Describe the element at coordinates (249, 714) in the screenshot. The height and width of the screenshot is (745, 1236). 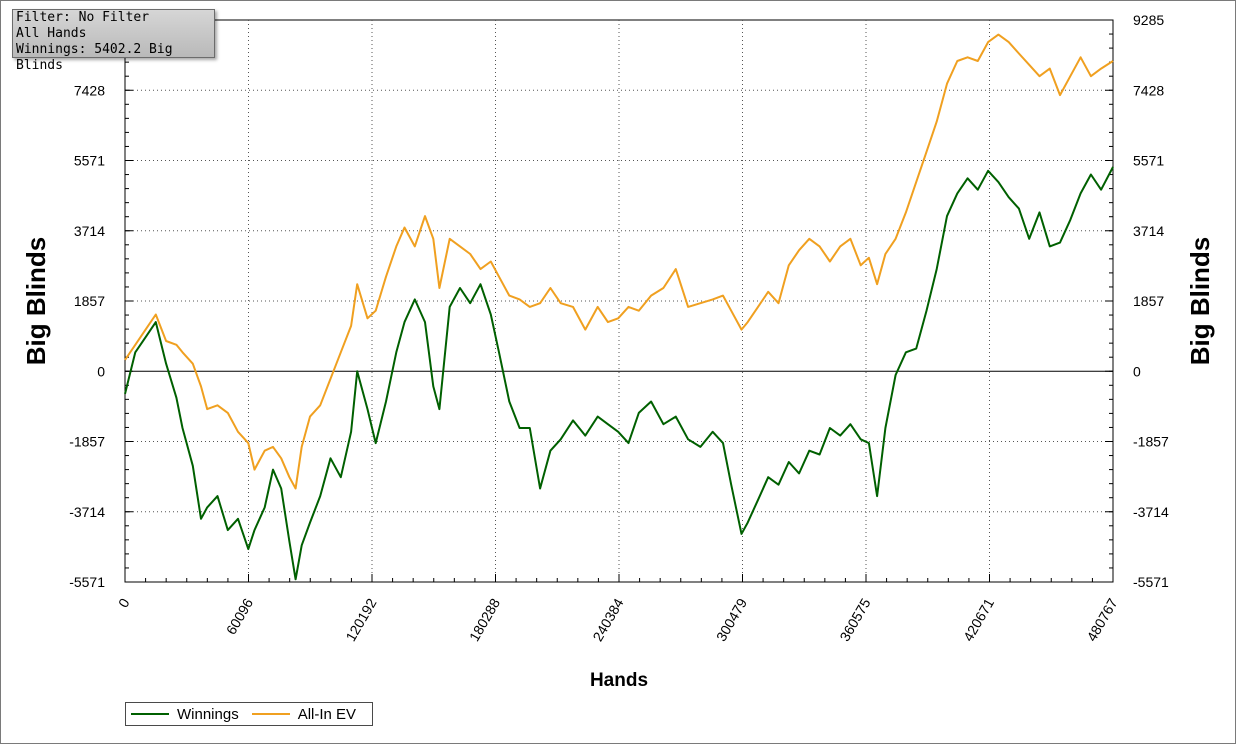
I see `legend: Winnings All-In EV` at that location.